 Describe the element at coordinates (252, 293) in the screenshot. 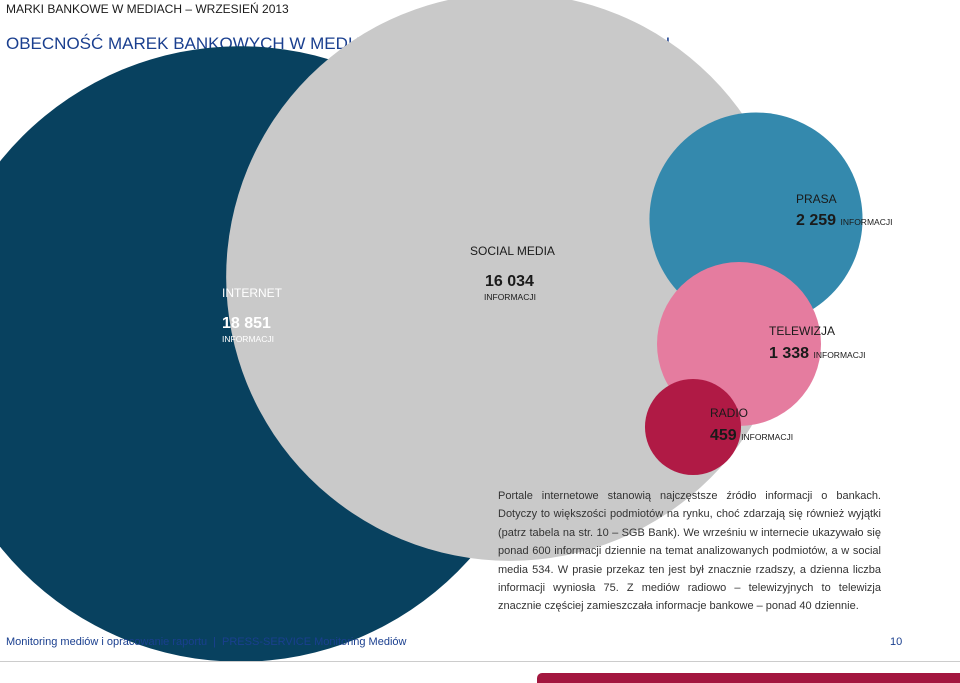

I see `internet-label: INTERNET` at that location.